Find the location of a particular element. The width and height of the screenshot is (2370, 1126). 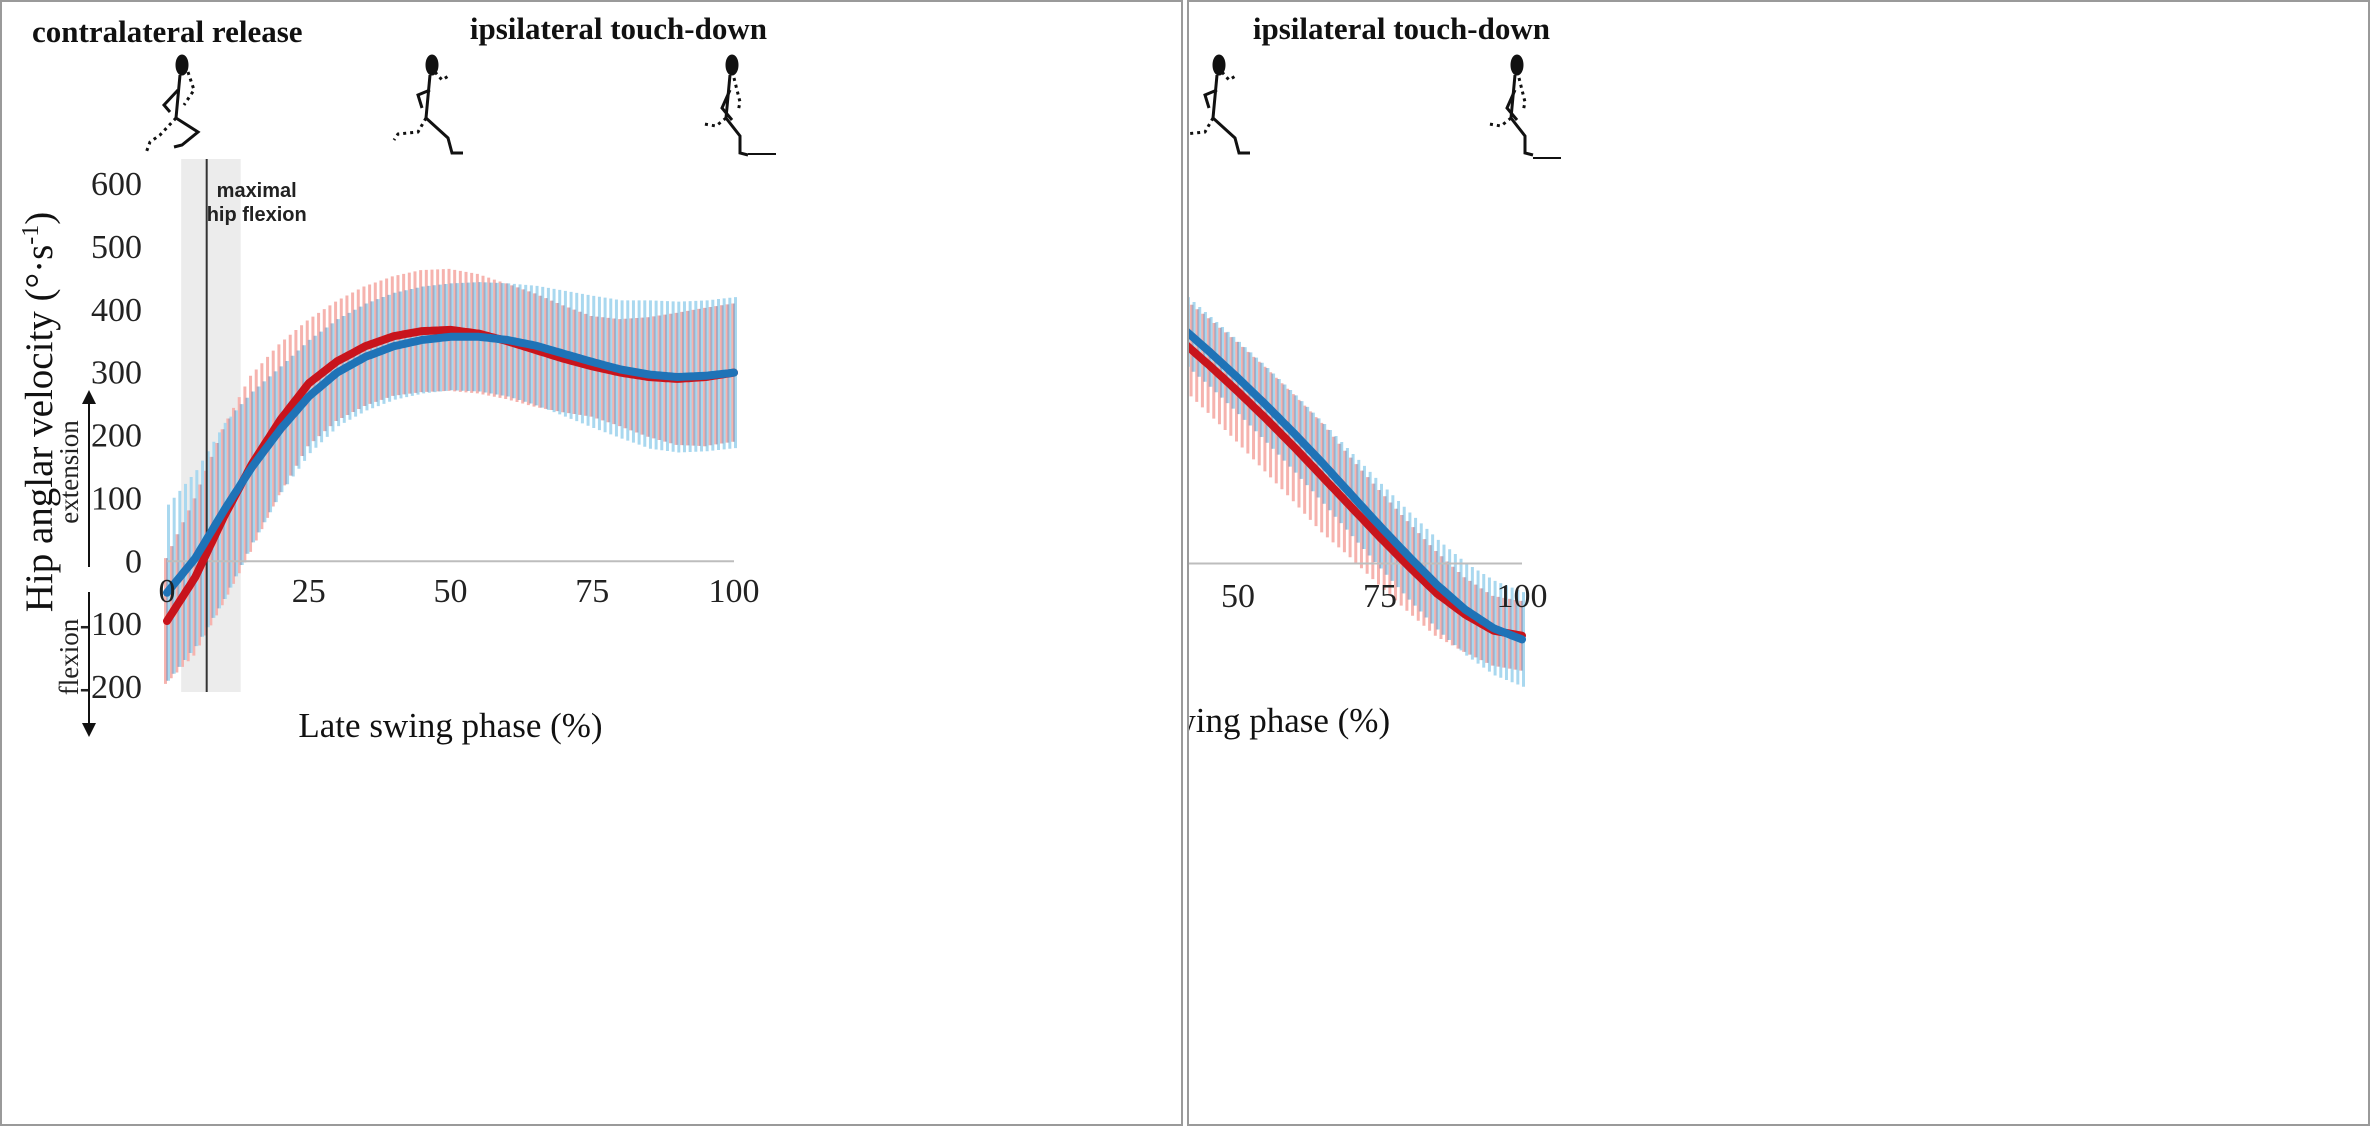

runner-contralateral-release-head is located at coordinates (182, 65).